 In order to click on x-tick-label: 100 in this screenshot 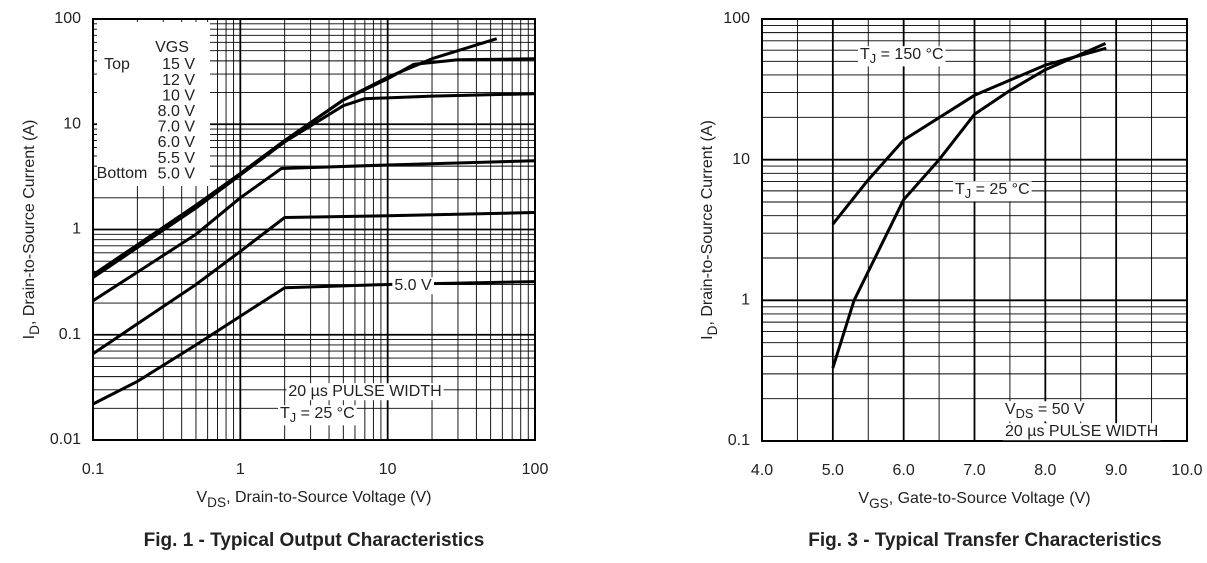, I will do `click(535, 469)`.